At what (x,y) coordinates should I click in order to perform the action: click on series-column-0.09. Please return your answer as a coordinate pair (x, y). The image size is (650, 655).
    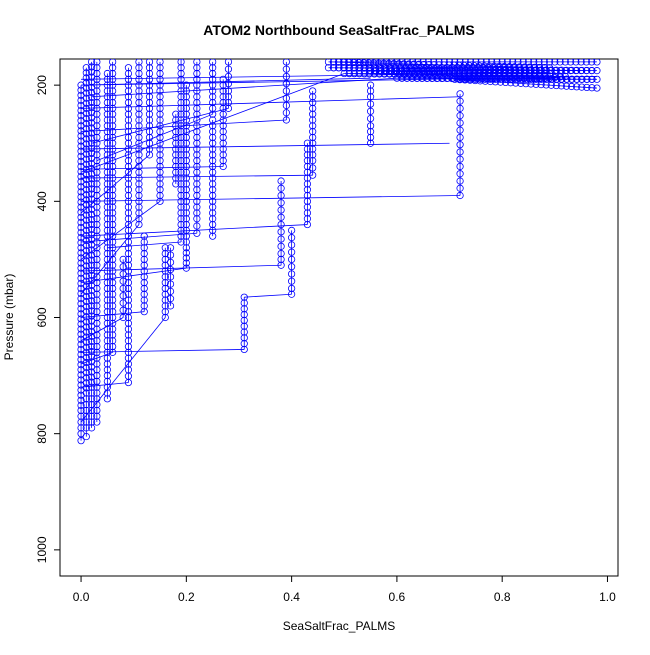
    Looking at the image, I should click on (128, 225).